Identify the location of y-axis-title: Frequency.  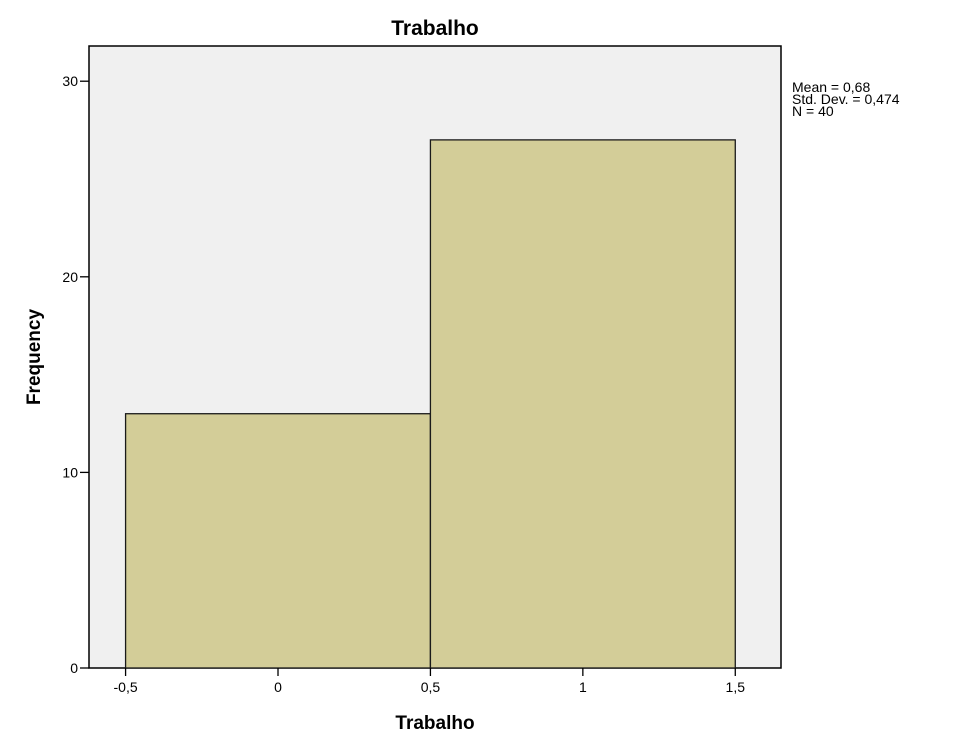
(34, 357).